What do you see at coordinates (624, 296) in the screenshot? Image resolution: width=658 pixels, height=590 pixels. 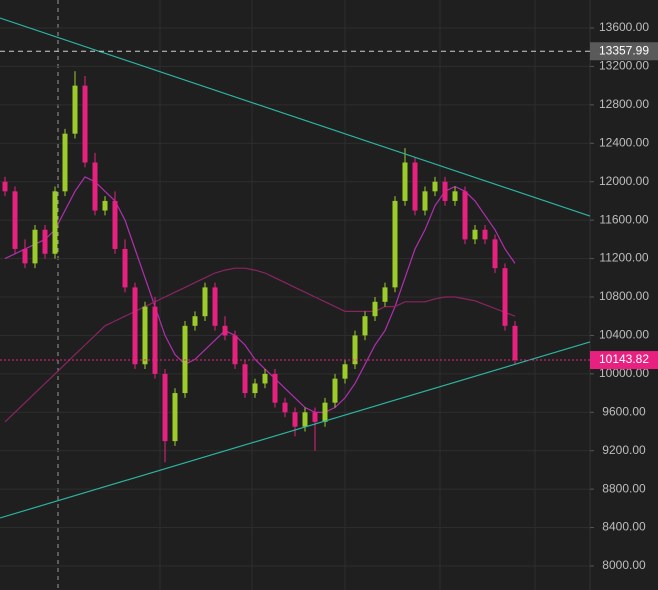 I see `y-tick-label: 10800.00` at bounding box center [624, 296].